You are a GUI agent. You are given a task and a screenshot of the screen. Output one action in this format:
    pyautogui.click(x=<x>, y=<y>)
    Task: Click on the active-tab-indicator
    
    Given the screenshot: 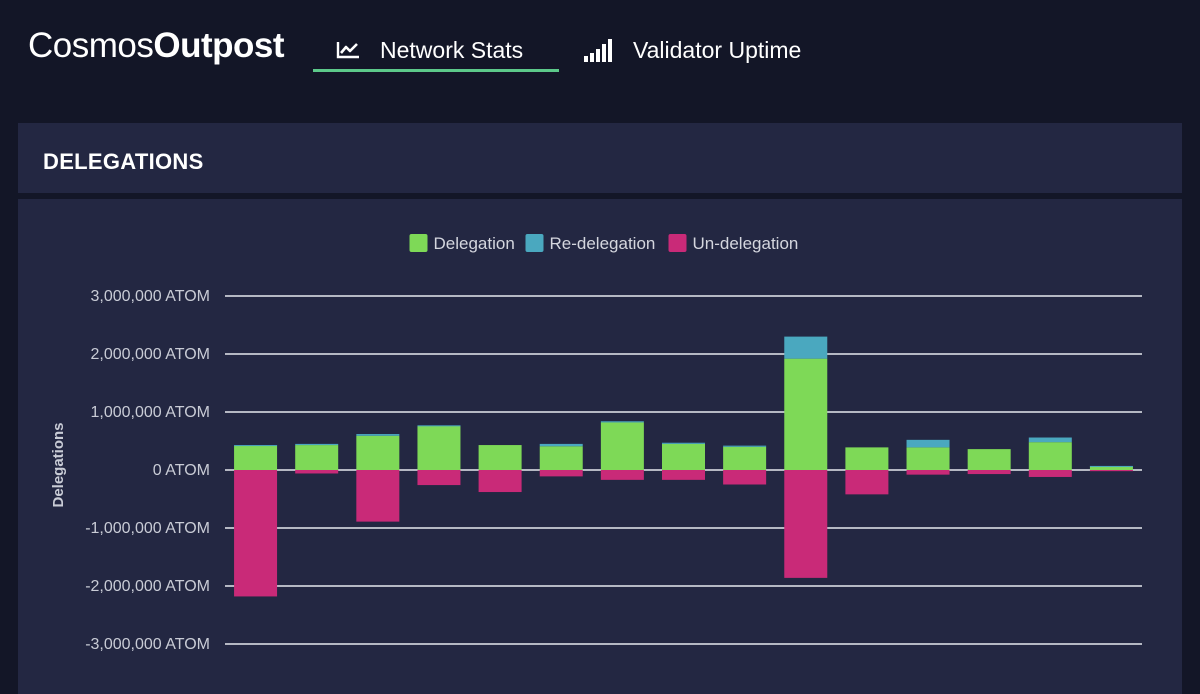 What is the action you would take?
    pyautogui.click(x=436, y=70)
    